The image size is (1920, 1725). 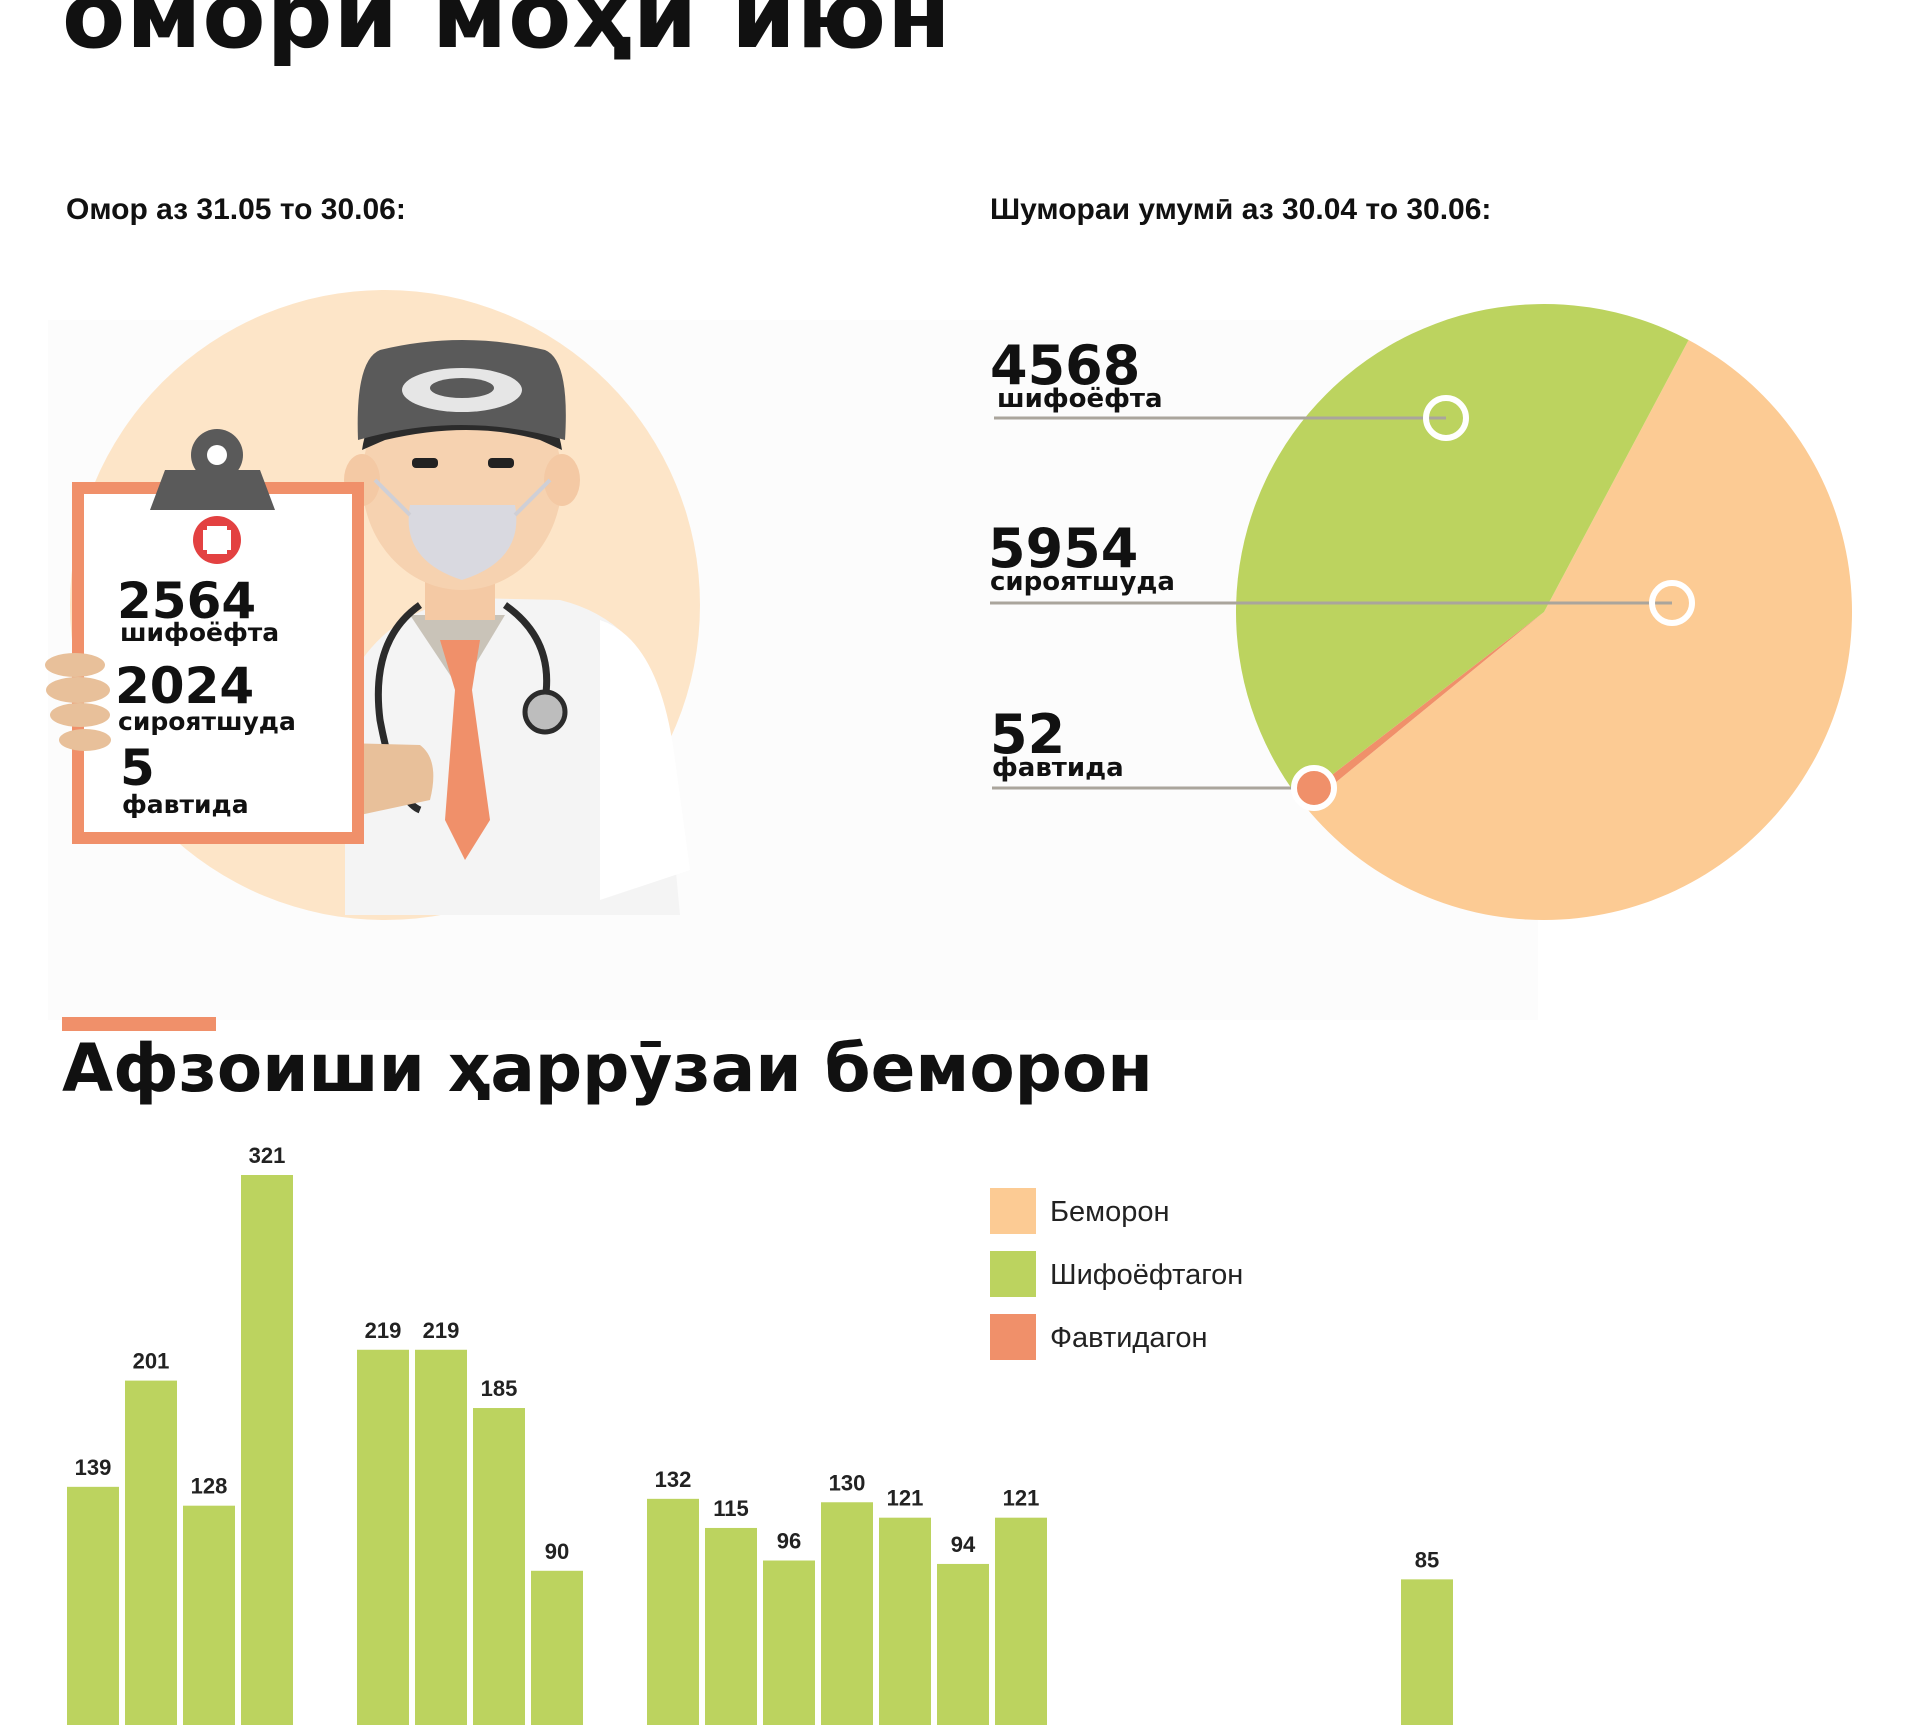 I want to click on bar-value-label-23: 85, so click(x=1427, y=1559).